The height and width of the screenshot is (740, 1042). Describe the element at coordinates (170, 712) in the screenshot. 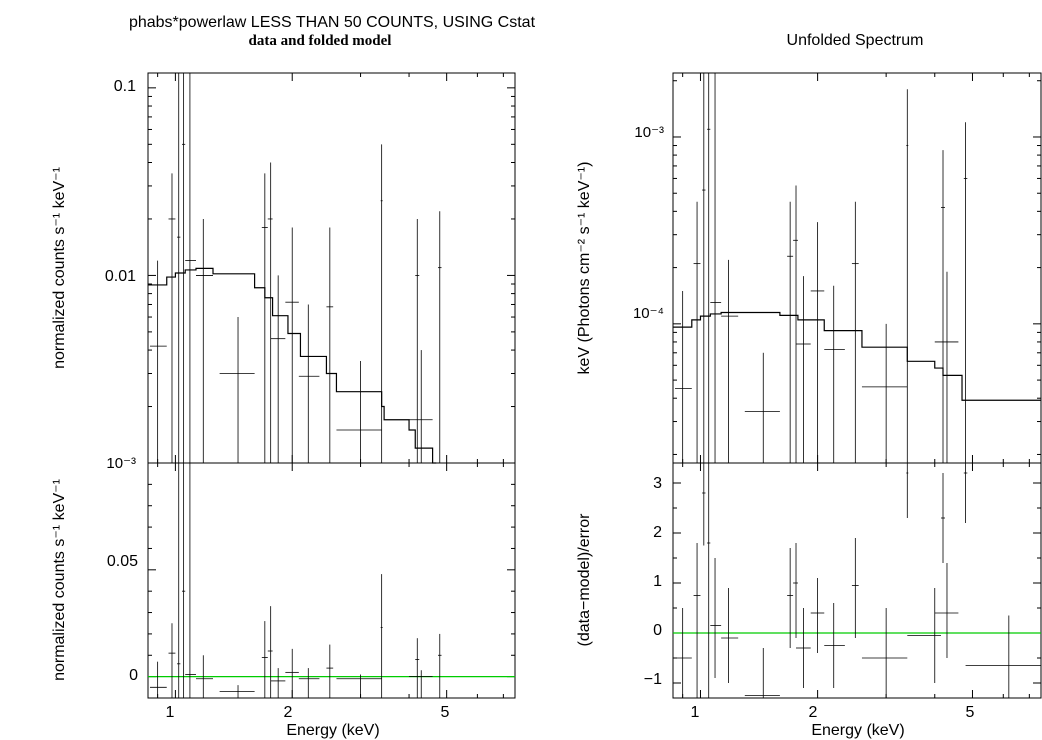

I see `left-xtick-1: 1` at that location.